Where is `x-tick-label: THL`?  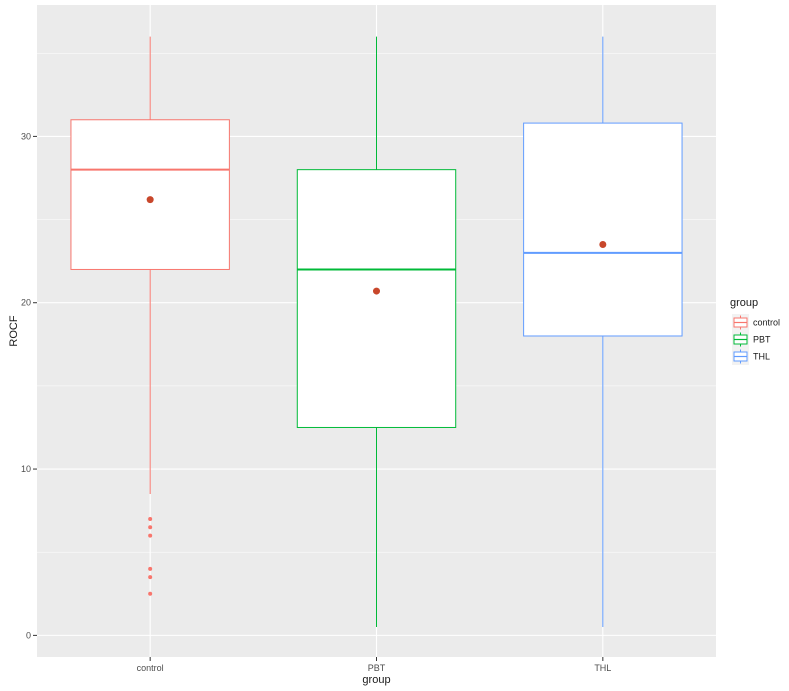 x-tick-label: THL is located at coordinates (602, 668).